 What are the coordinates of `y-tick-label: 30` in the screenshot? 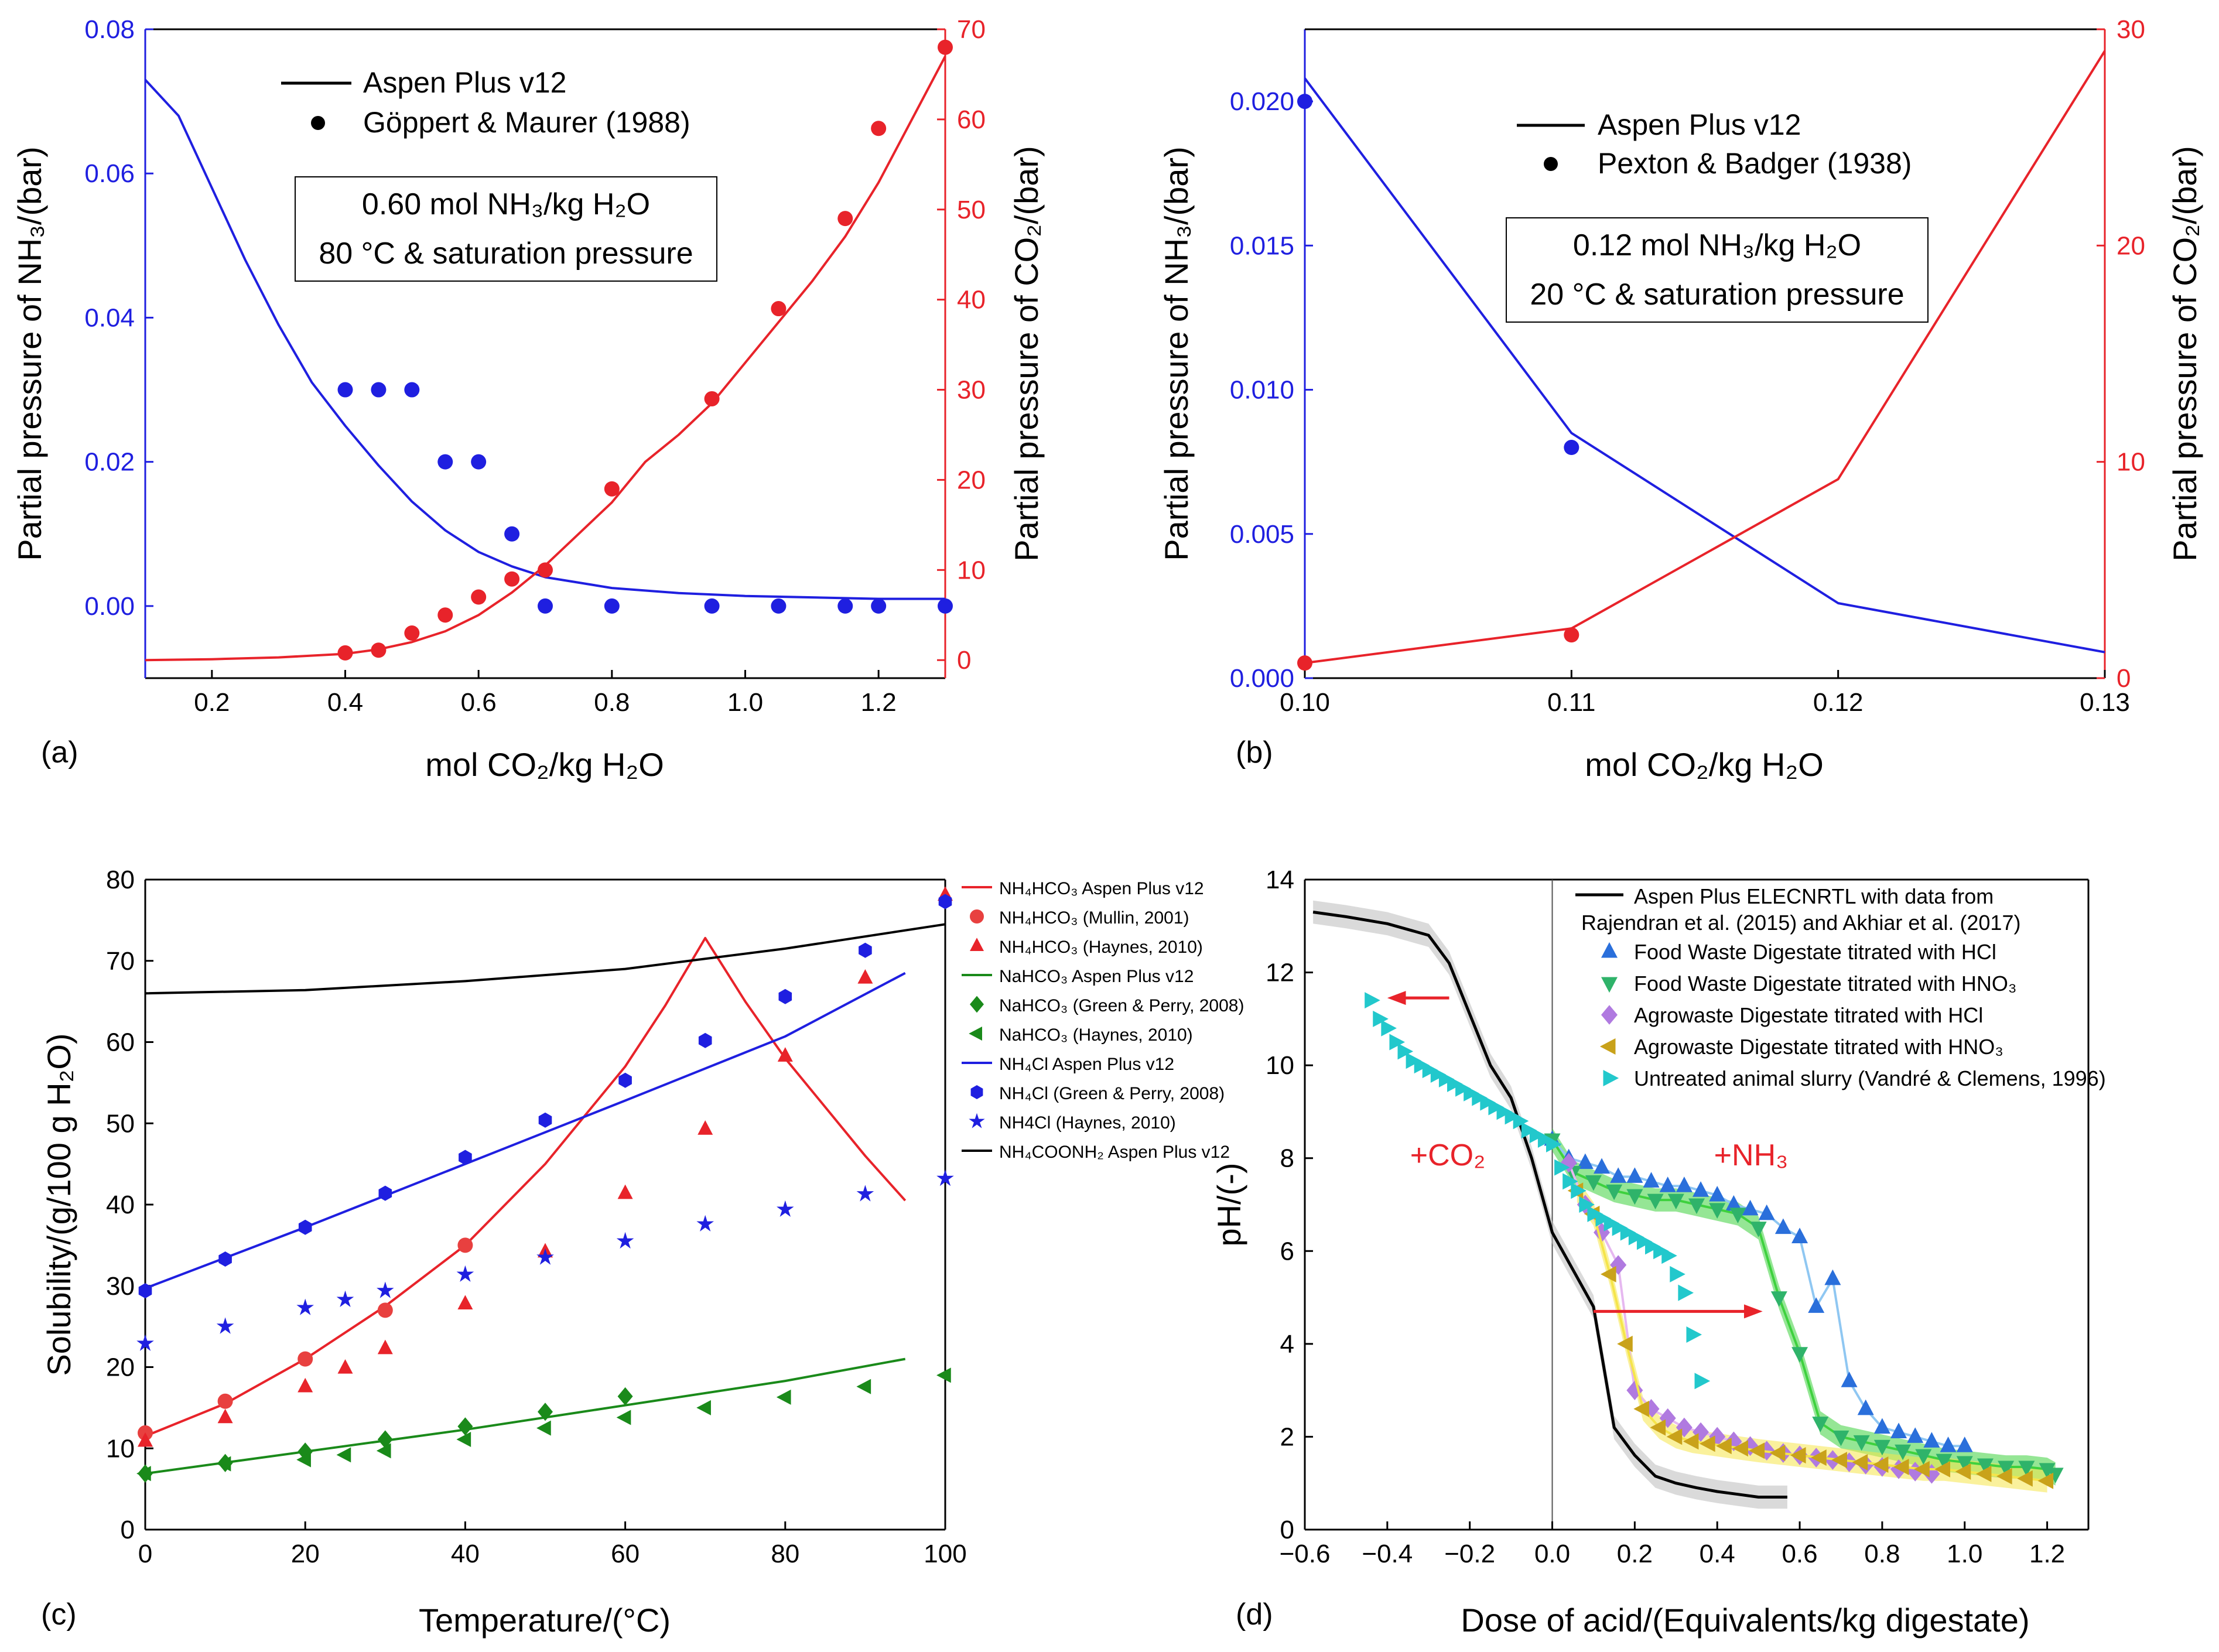 It's located at (120, 1286).